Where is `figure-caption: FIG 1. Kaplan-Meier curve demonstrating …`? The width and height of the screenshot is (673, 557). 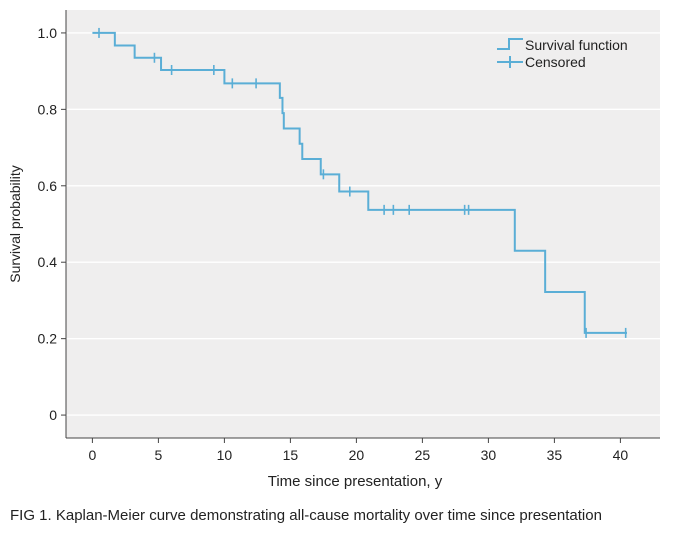
figure-caption: FIG 1. Kaplan-Meier curve demonstrating … is located at coordinates (306, 515).